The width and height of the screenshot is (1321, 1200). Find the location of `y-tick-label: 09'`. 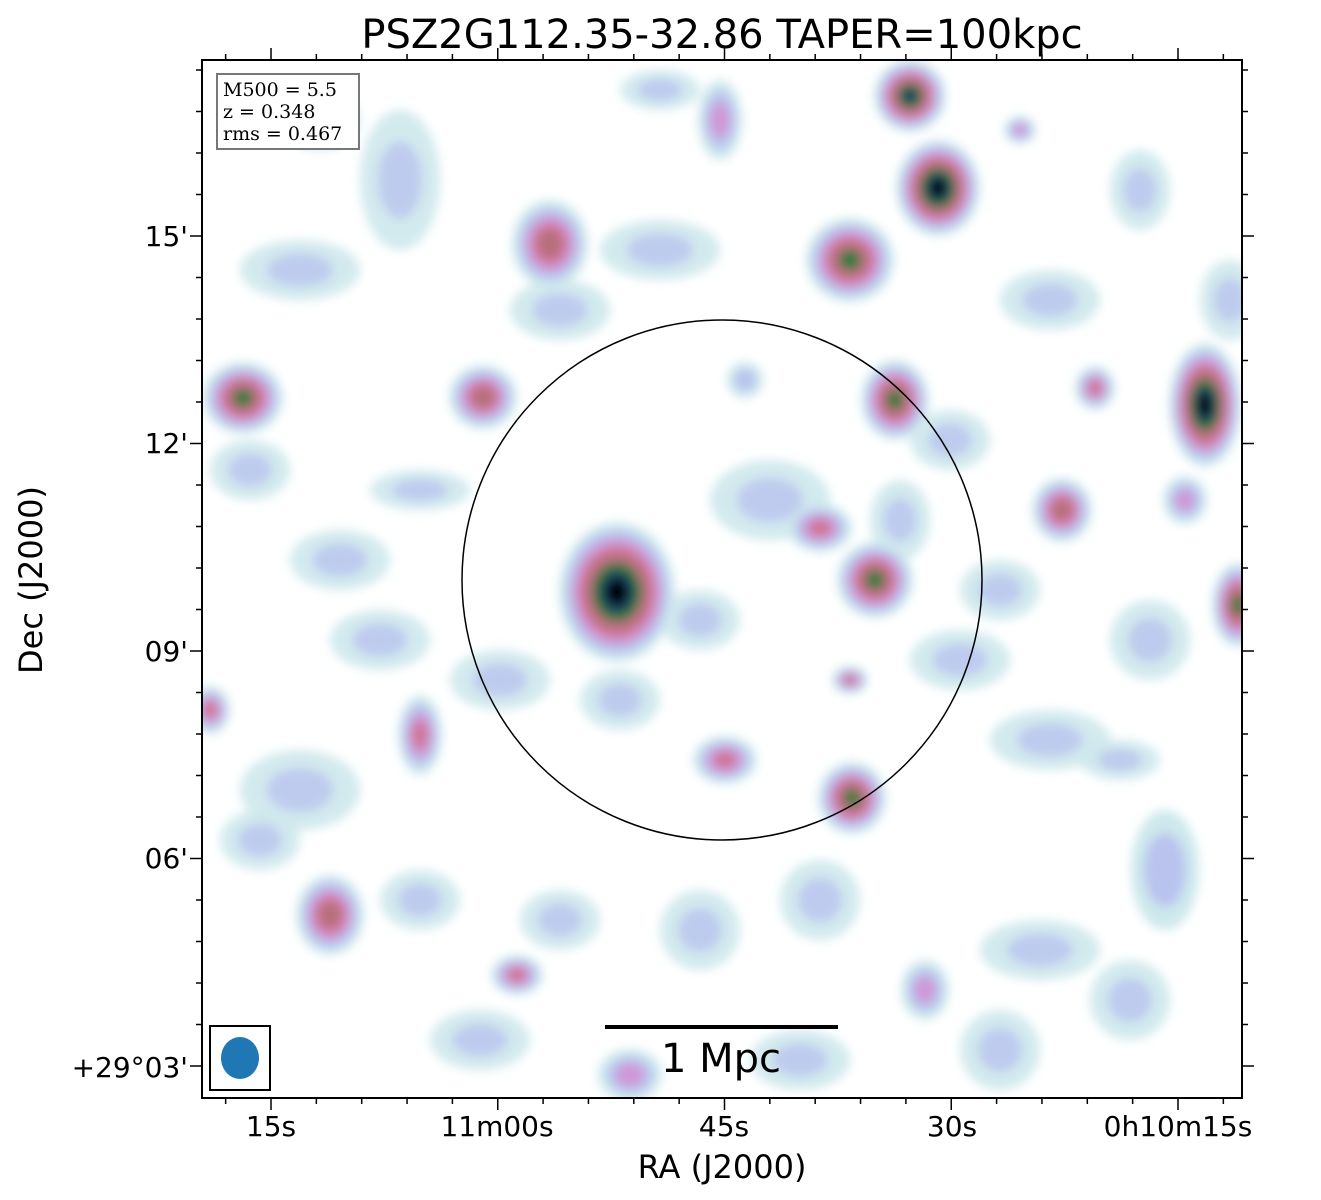

y-tick-label: 09' is located at coordinates (166, 651).